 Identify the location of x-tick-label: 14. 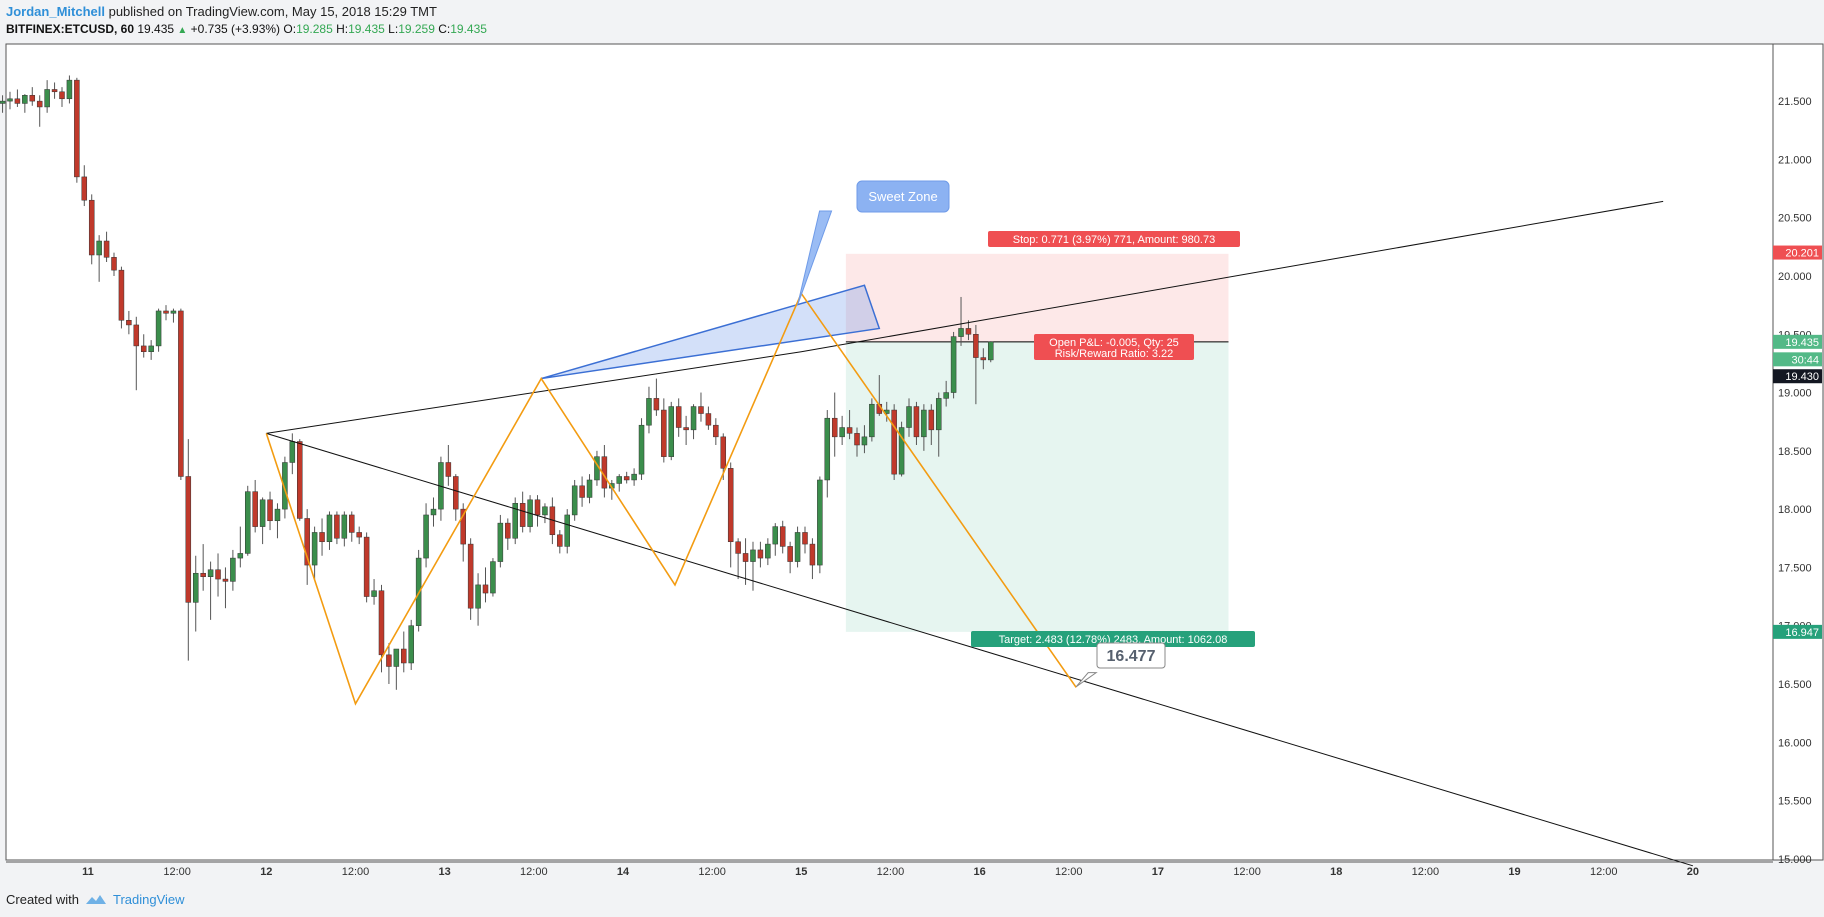
(623, 872).